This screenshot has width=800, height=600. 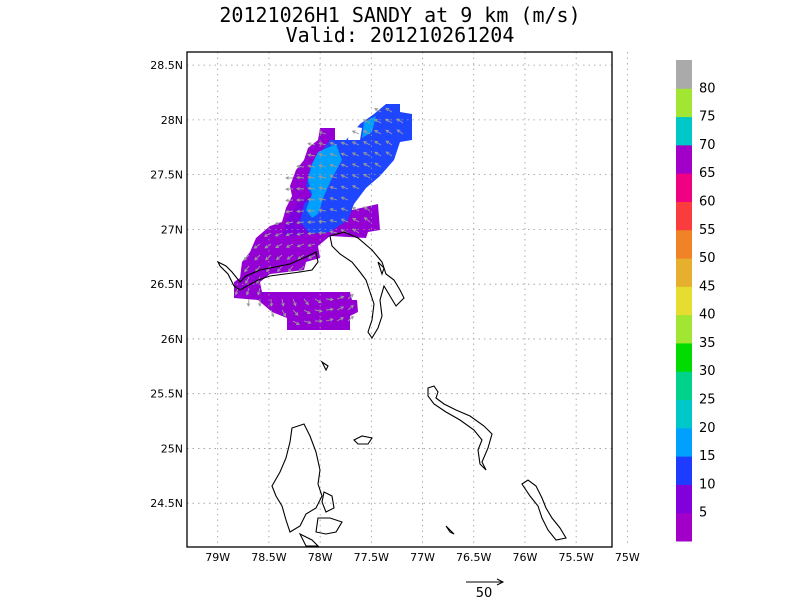 What do you see at coordinates (696, 301) in the screenshot?
I see `wind-speed-colorbar: 5 10 15 20 25 30 35 40 45 50 55 60 65 70 75 80` at bounding box center [696, 301].